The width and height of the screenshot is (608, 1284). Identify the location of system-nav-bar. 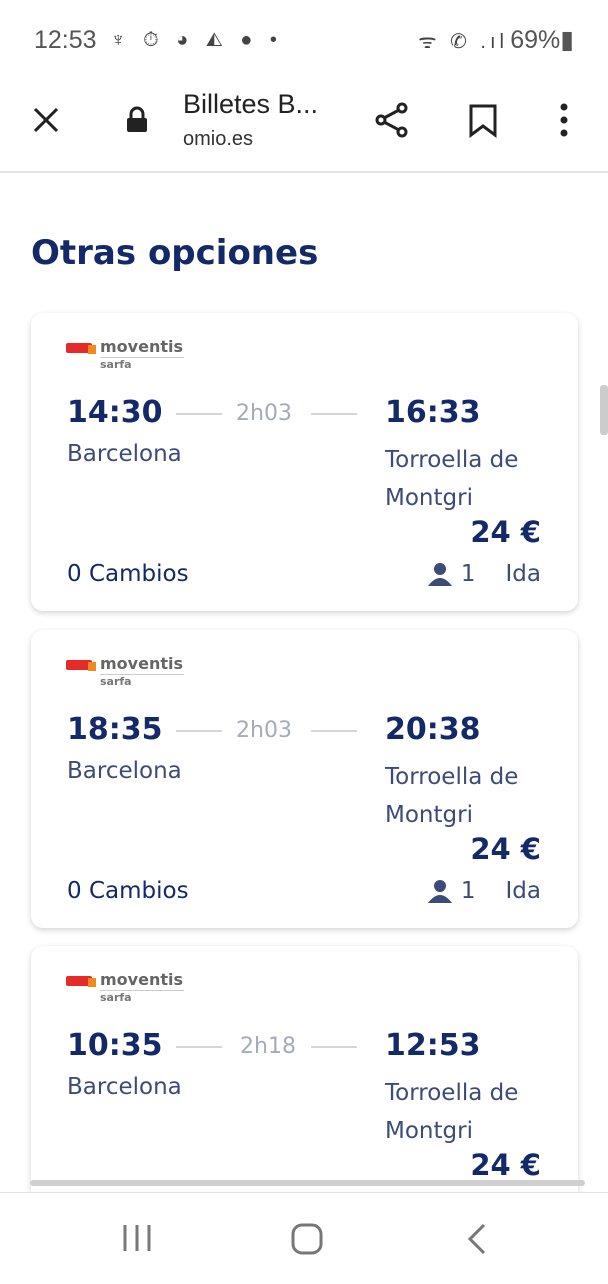
(304, 1238).